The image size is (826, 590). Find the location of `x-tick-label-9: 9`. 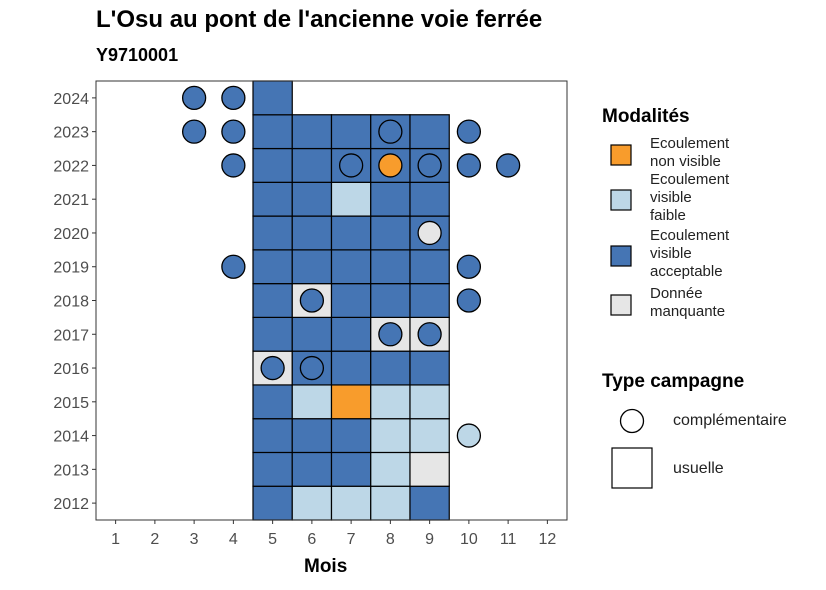

x-tick-label-9: 9 is located at coordinates (429, 539).